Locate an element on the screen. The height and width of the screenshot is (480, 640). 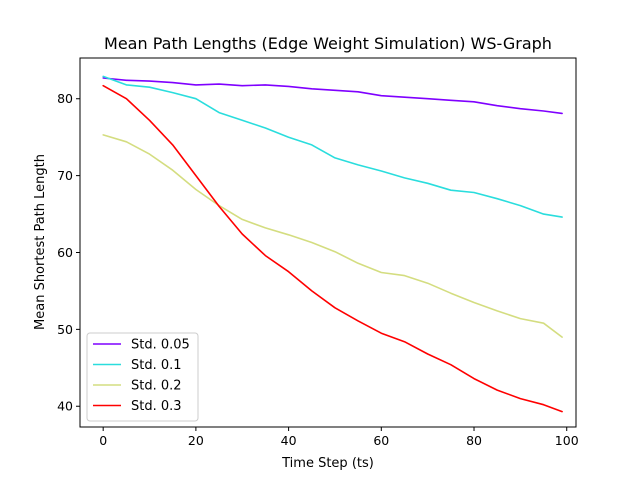
x-axis-ticks: 0 20 40 60 80 100 is located at coordinates (339, 437).